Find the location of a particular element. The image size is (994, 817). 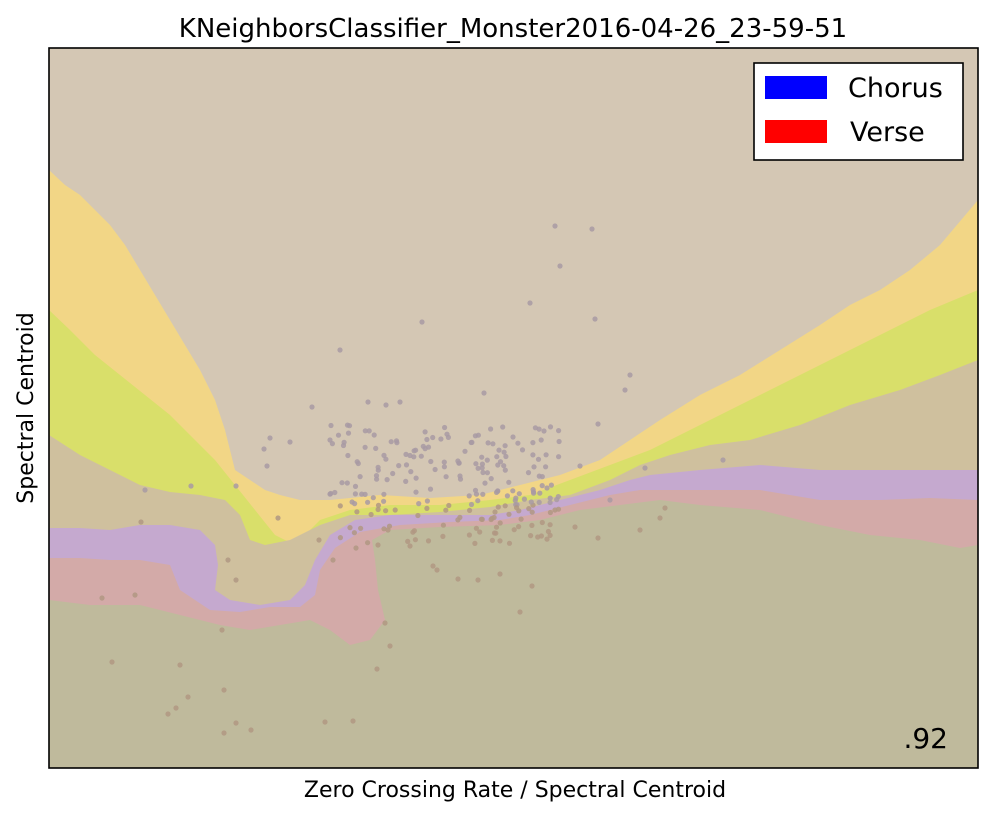

accuracy-score: .92 is located at coordinates (925, 738).